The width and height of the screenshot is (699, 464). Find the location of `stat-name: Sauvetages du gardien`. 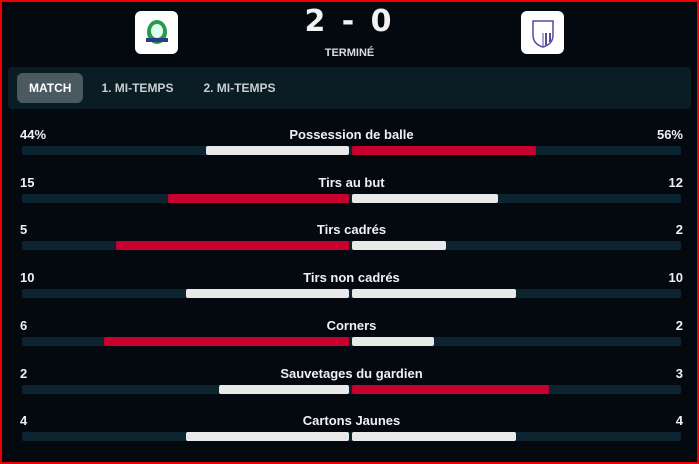

stat-name: Sauvetages du gardien is located at coordinates (351, 373).